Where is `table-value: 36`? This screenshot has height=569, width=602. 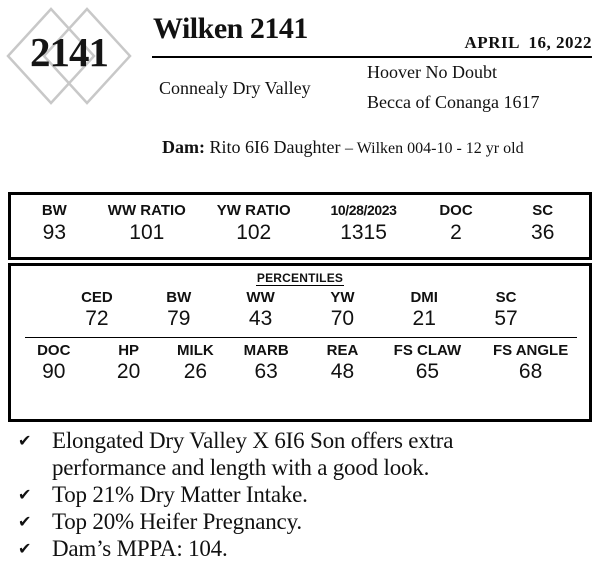
table-value: 36 is located at coordinates (543, 232).